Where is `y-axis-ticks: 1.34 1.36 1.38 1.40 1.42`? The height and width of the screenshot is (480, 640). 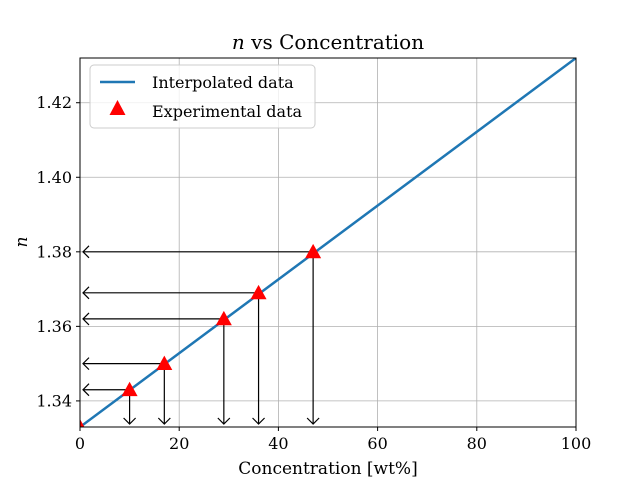 y-axis-ticks: 1.34 1.36 1.38 1.40 1.42 is located at coordinates (58, 251).